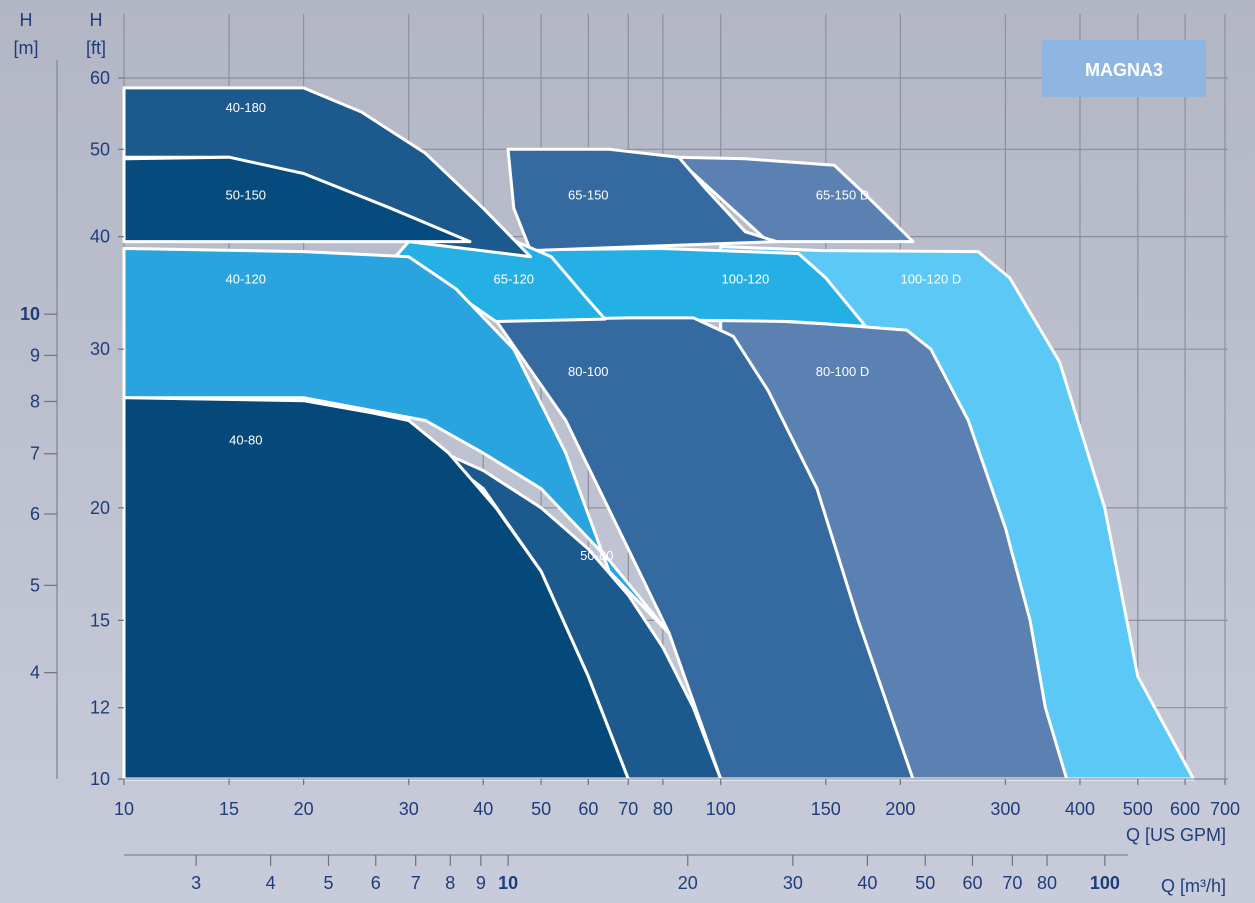  What do you see at coordinates (1176, 835) in the screenshot?
I see `x-axis-gpm-title: Q [US GPM]` at bounding box center [1176, 835].